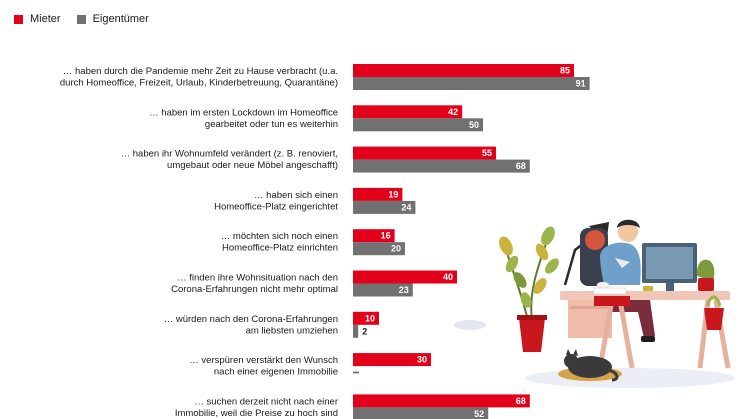 This screenshot has width=746, height=419. What do you see at coordinates (254, 289) in the screenshot?
I see `category-label: Corona-Erfahrungen nicht mehr optimal` at bounding box center [254, 289].